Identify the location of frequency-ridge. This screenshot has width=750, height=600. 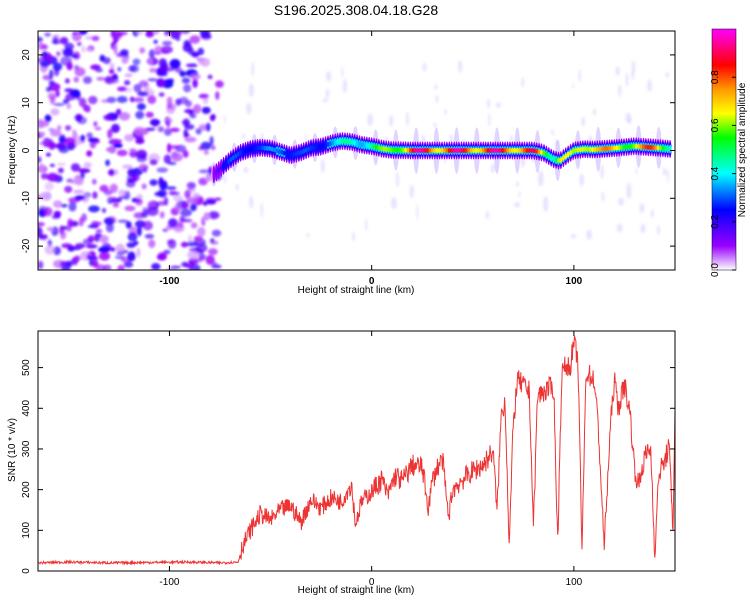
(441, 156).